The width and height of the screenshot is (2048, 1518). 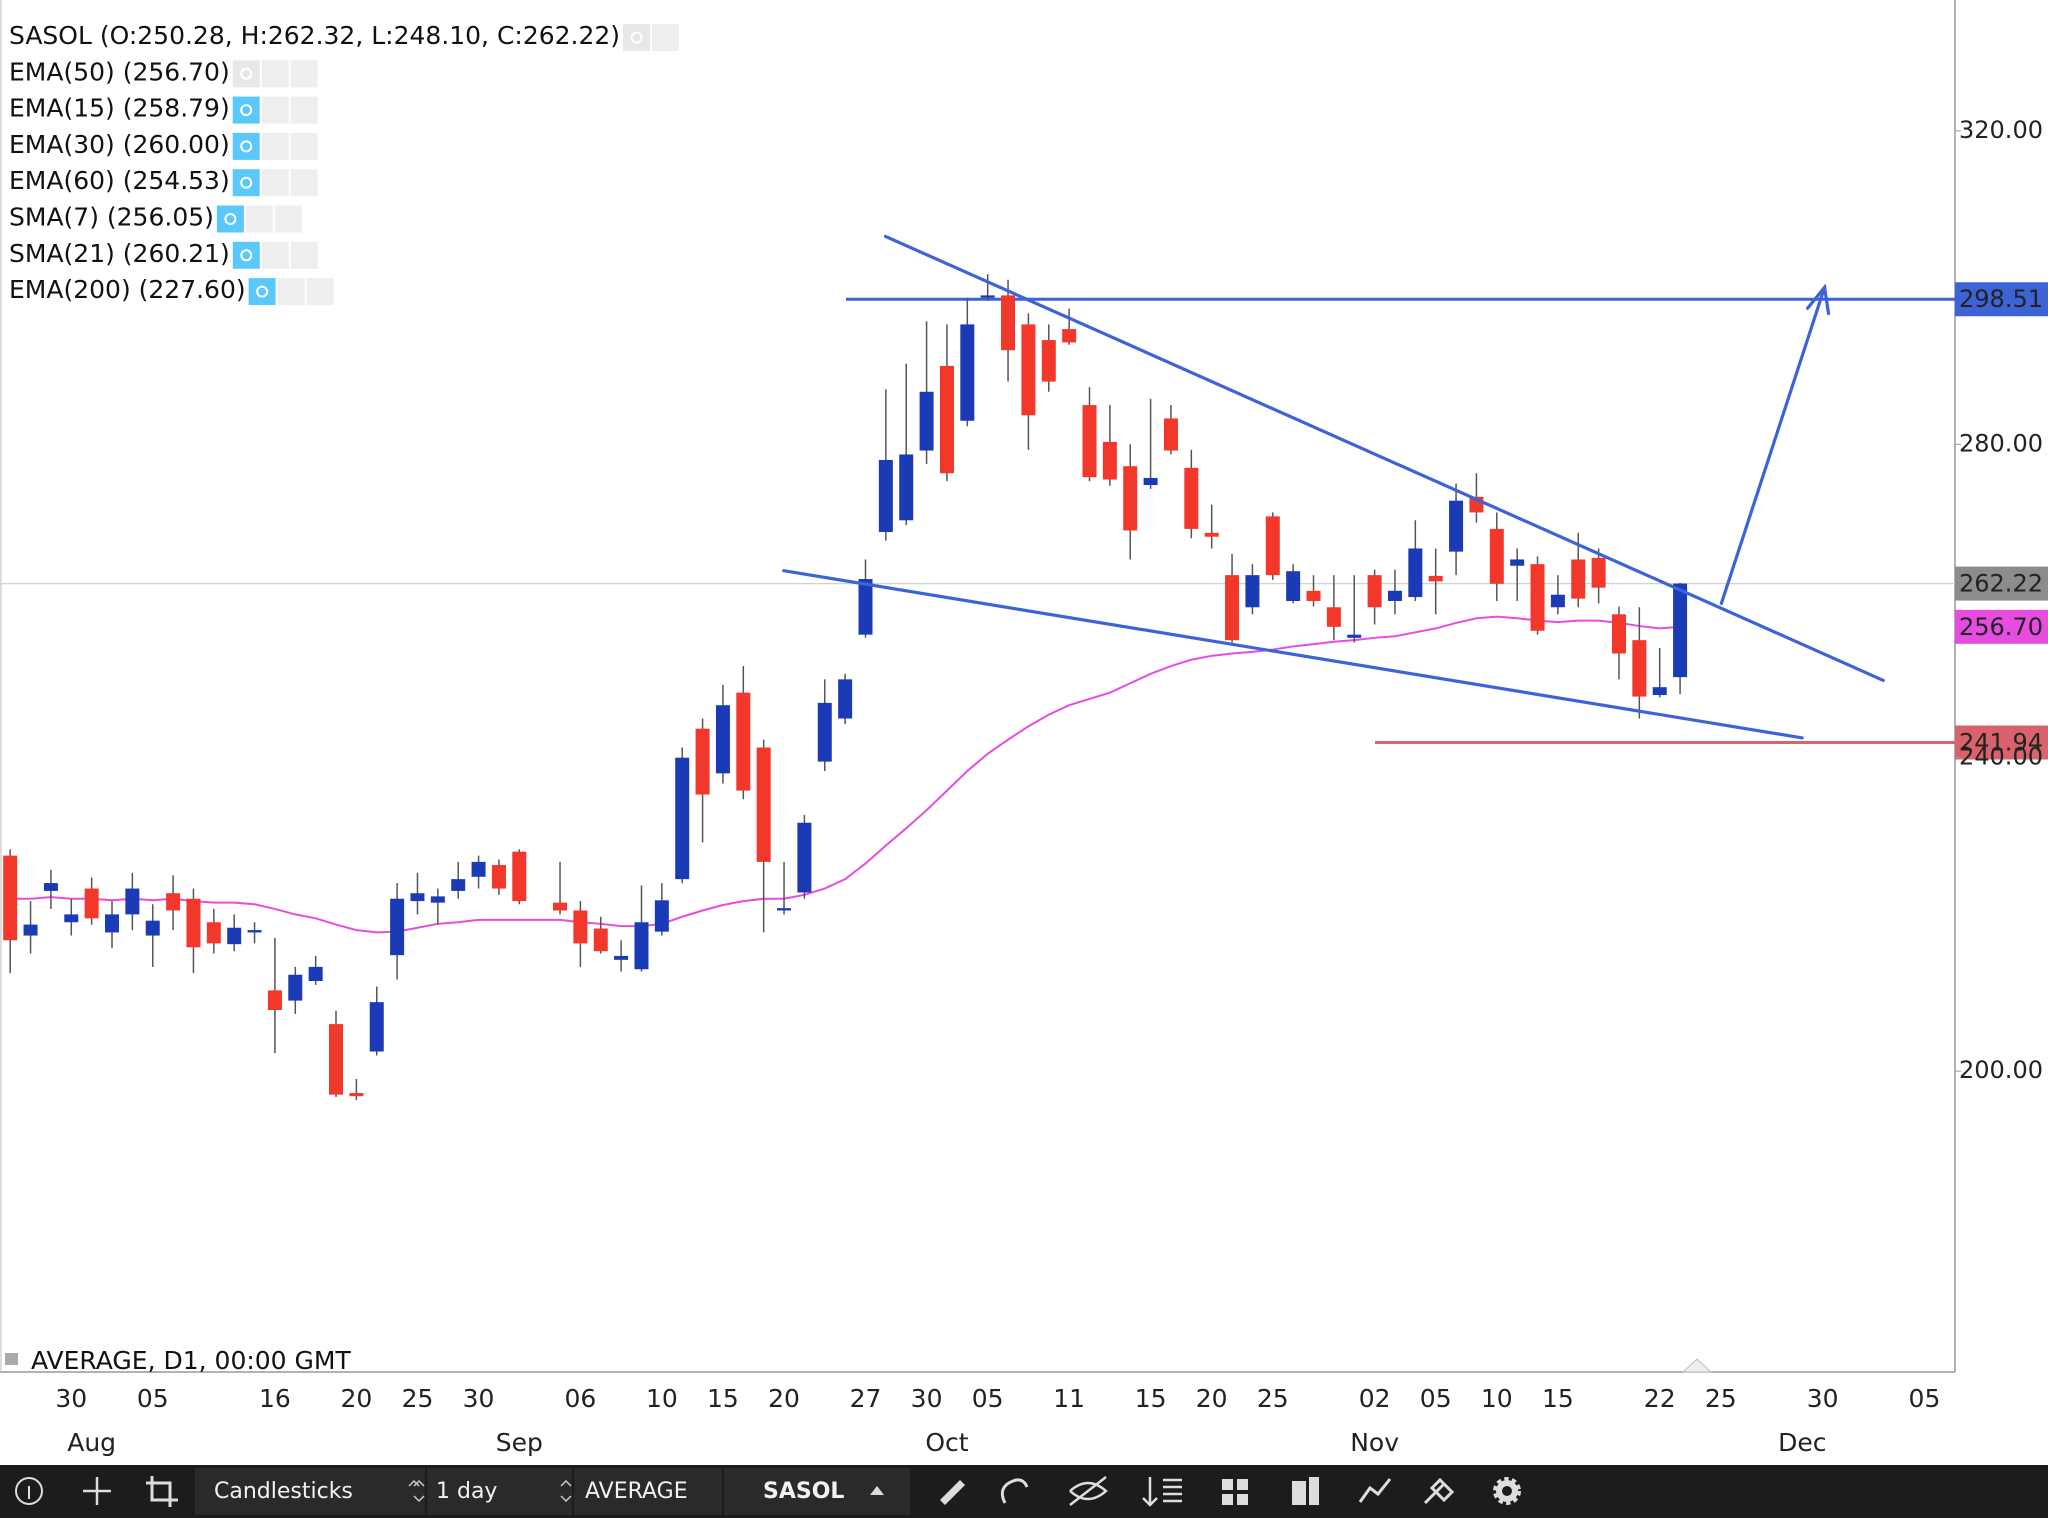 I want to click on legend-entry: EMA(200) (227.60), so click(x=127, y=289).